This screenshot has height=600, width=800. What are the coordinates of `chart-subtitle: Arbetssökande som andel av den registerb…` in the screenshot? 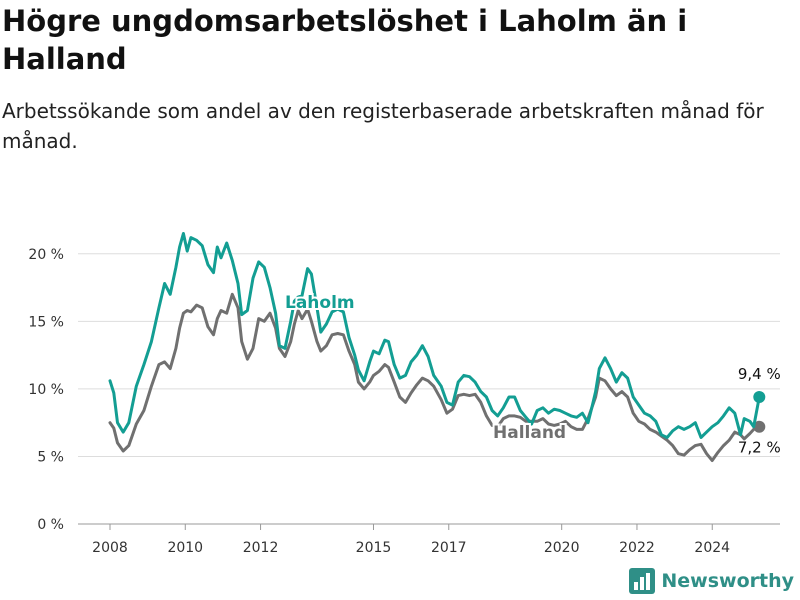 It's located at (383, 126).